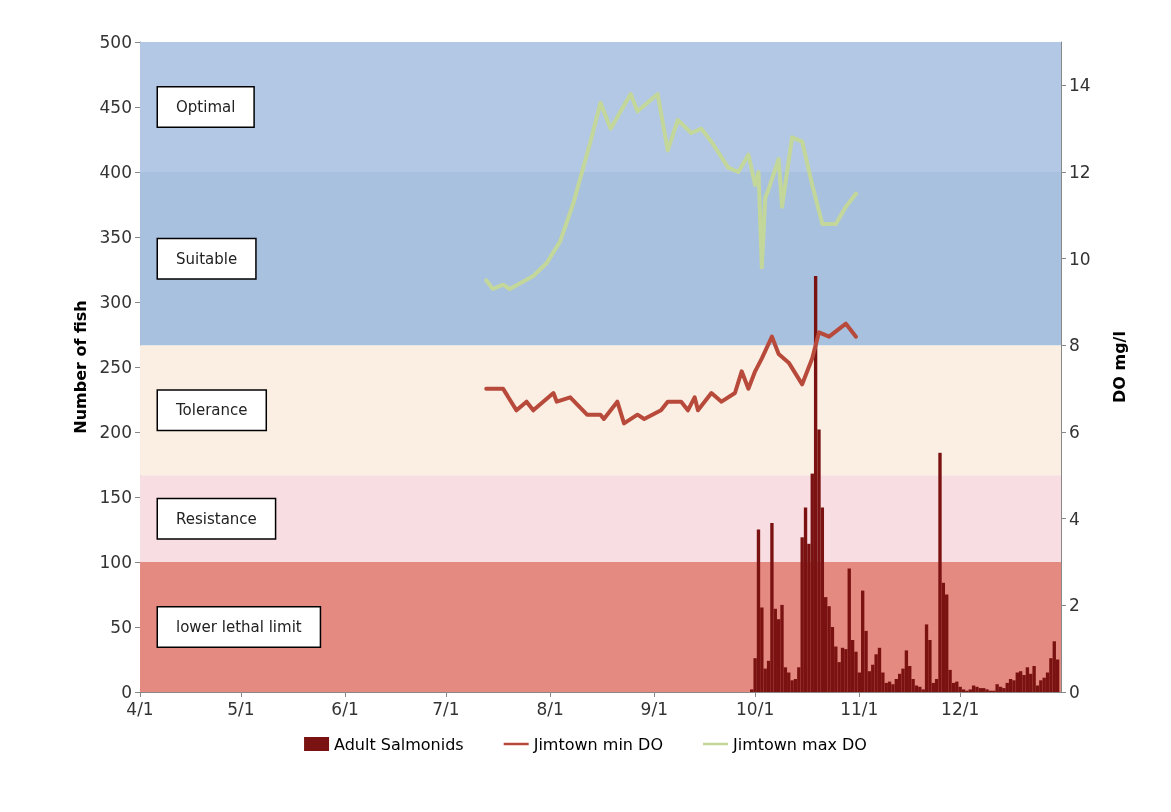 This screenshot has height=812, width=1171. I want to click on legend-label: Adult Salmonids, so click(399, 744).